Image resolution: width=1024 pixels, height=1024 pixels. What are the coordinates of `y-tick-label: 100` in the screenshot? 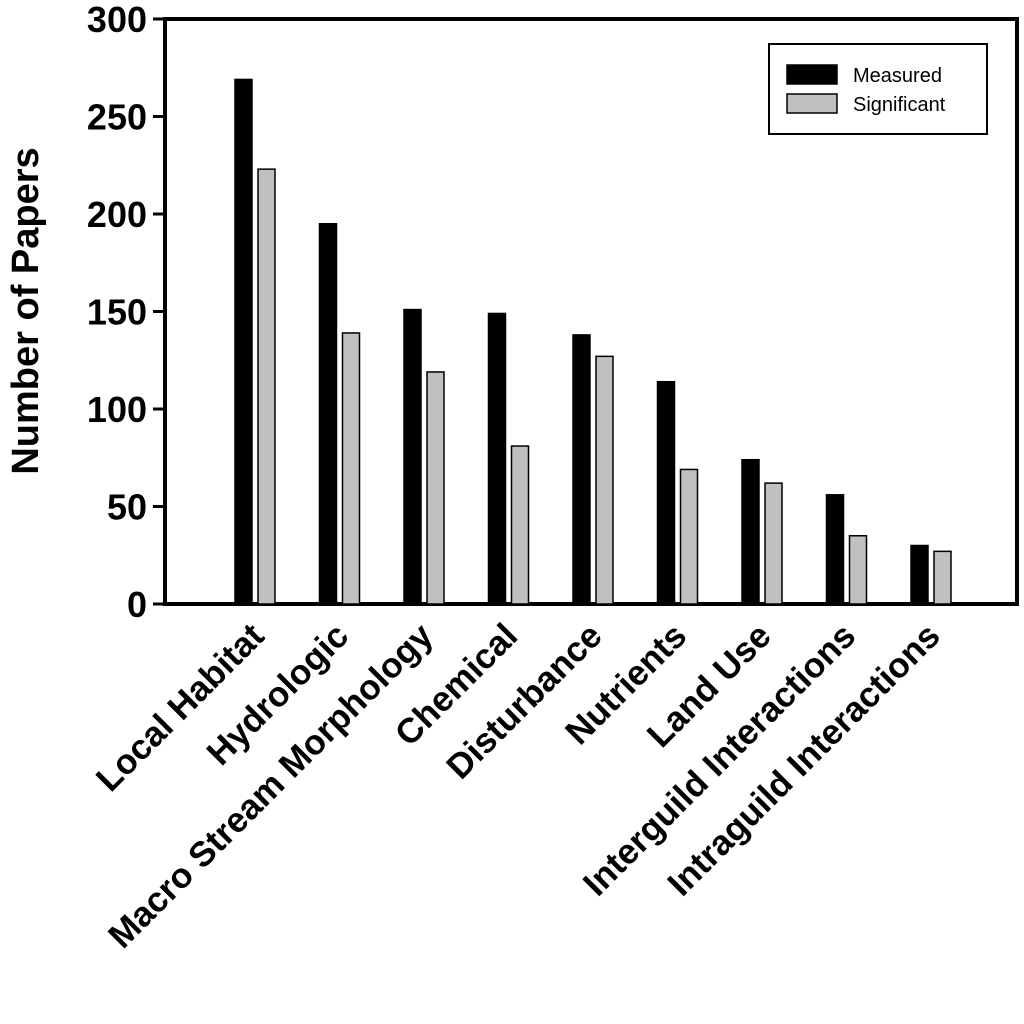 It's located at (117, 409).